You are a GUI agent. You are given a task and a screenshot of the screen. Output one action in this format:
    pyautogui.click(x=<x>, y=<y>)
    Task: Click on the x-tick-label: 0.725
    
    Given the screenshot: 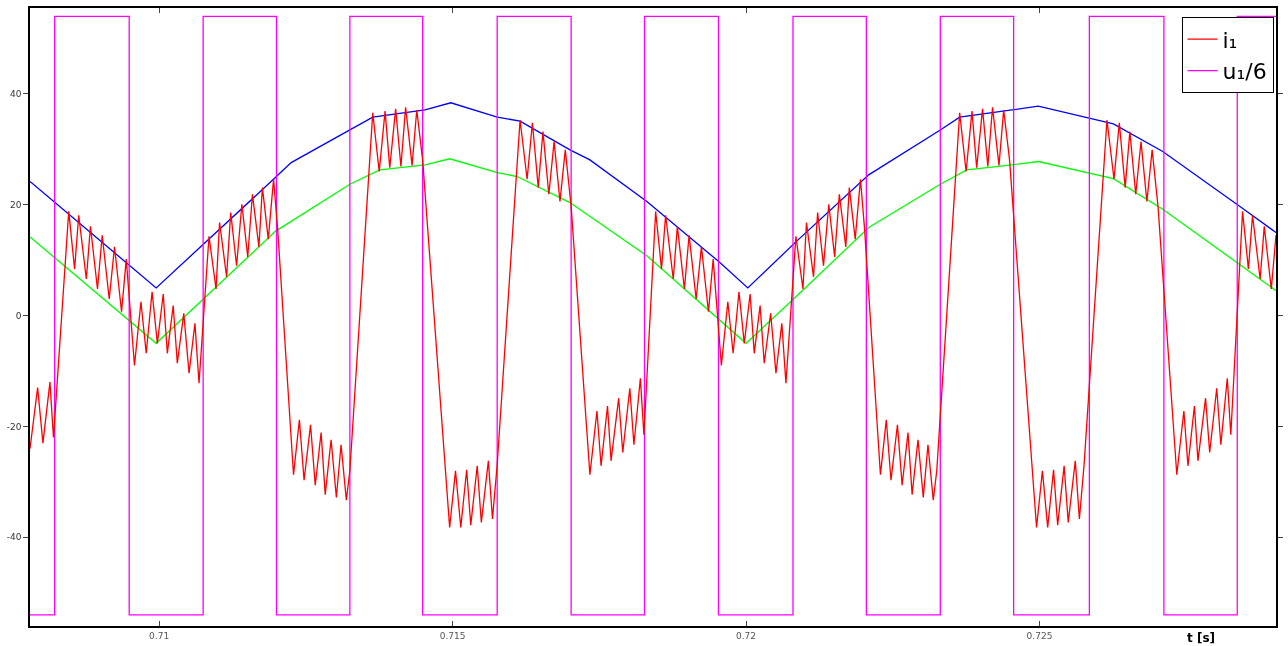 What is the action you would take?
    pyautogui.click(x=1039, y=635)
    